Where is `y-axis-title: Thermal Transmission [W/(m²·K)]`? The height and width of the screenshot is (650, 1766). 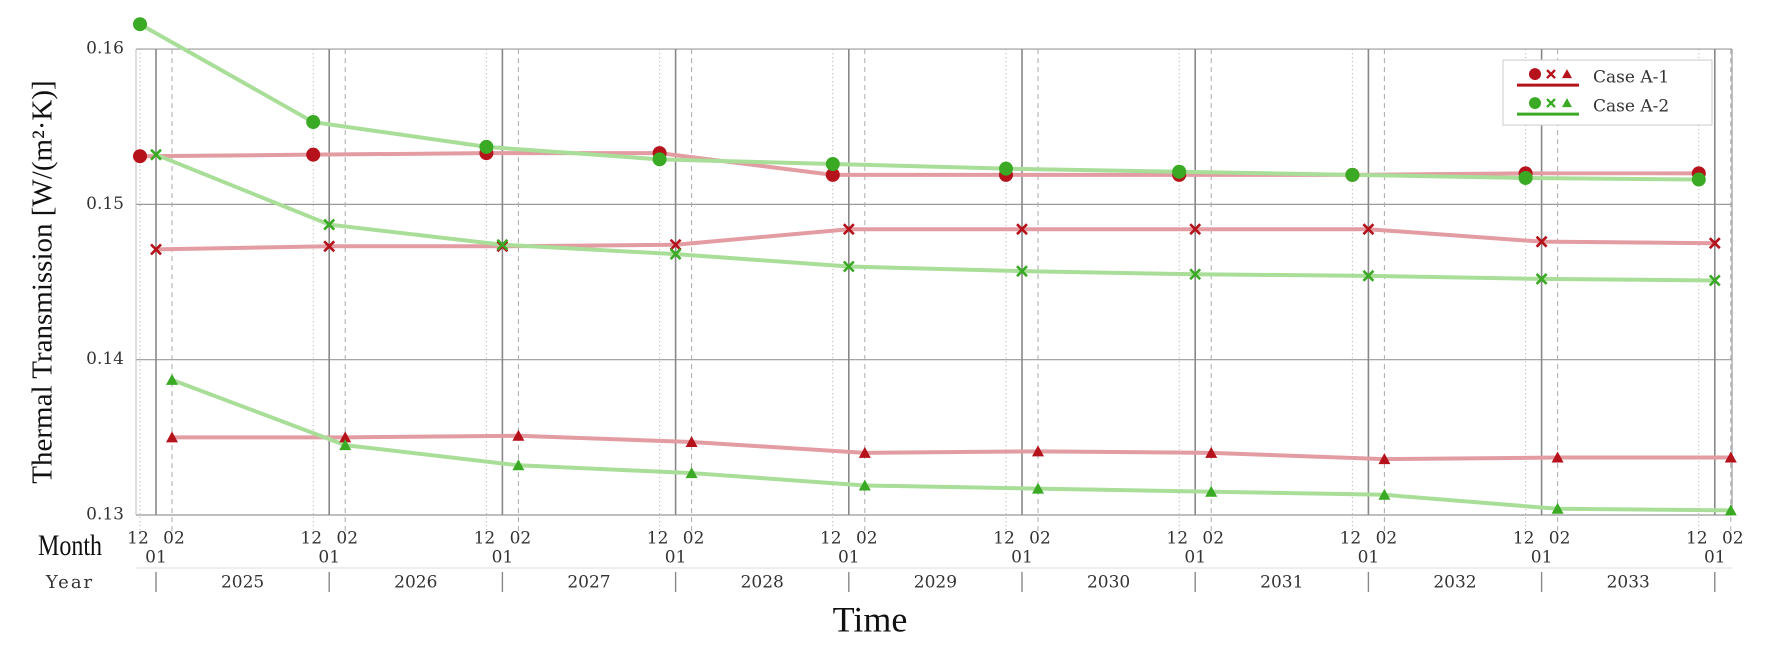
y-axis-title: Thermal Transmission [W/(m²·K)] is located at coordinates (43, 281).